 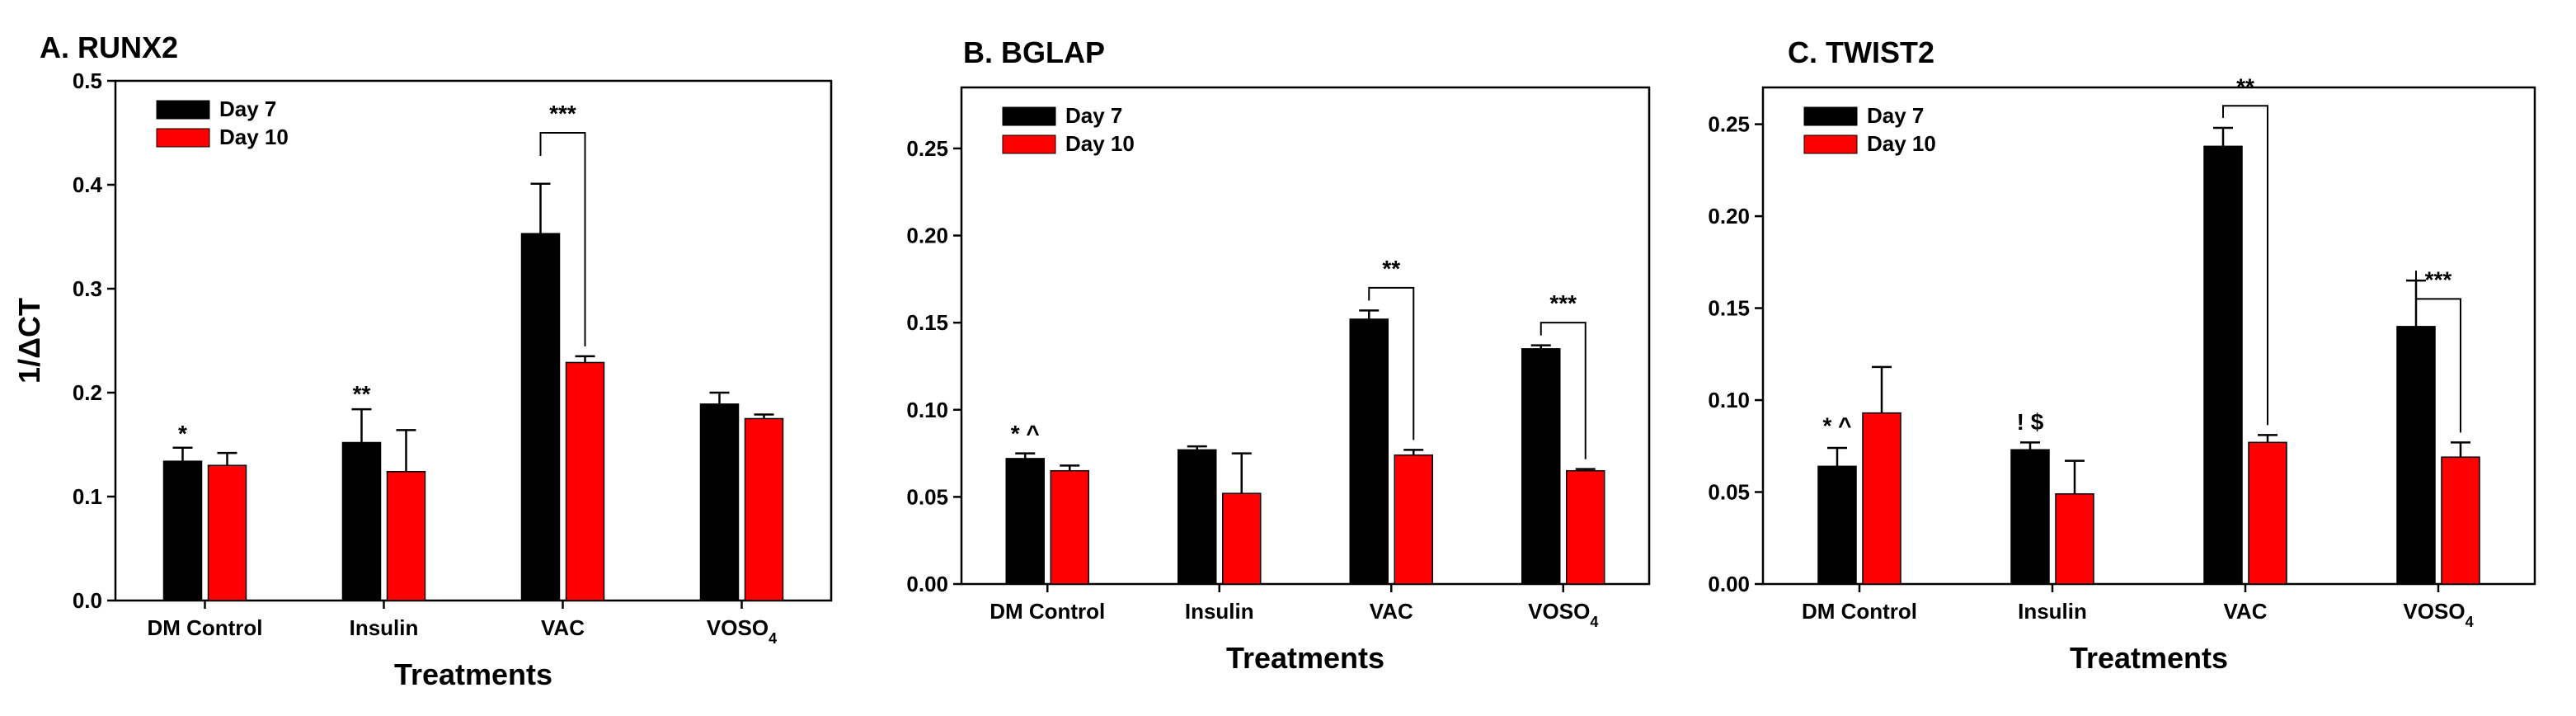 I want to click on chart-title: B. BGLAP, so click(x=1034, y=52).